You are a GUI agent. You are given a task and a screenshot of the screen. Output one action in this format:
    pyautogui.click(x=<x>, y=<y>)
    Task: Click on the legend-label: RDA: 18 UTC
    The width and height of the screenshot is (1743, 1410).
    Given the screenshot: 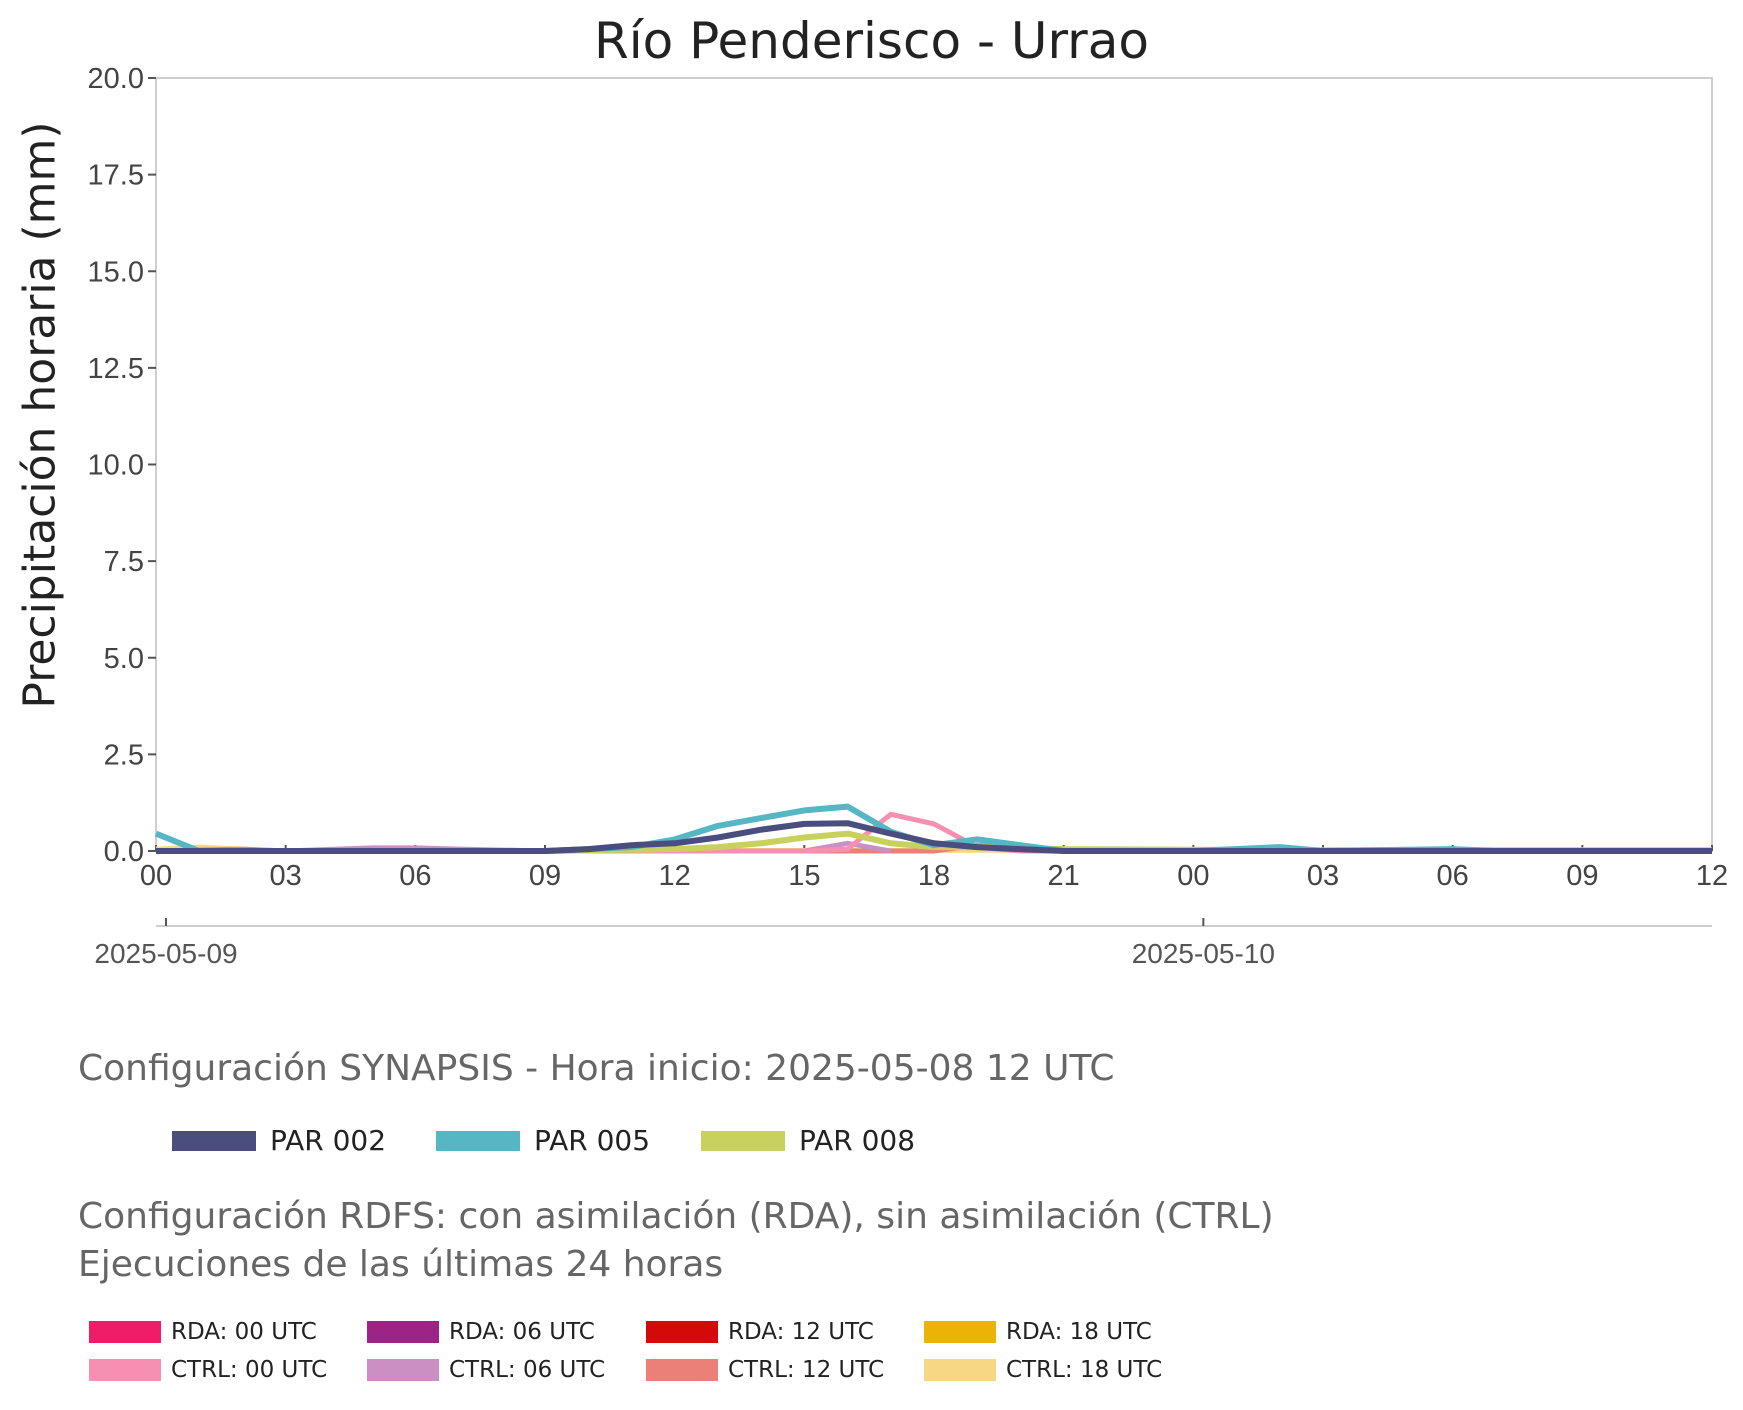 What is the action you would take?
    pyautogui.click(x=1079, y=1332)
    